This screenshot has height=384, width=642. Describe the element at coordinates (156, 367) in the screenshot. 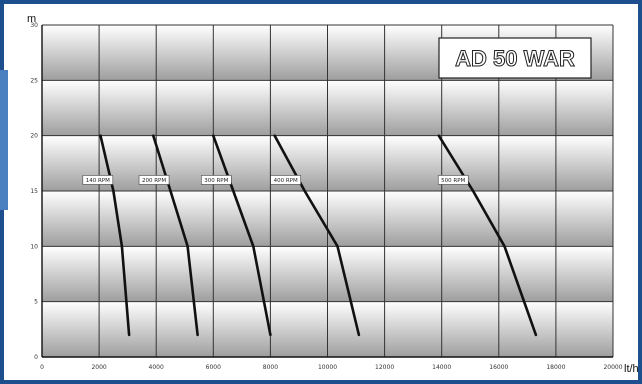

I see `x-tick-label: 4000` at that location.